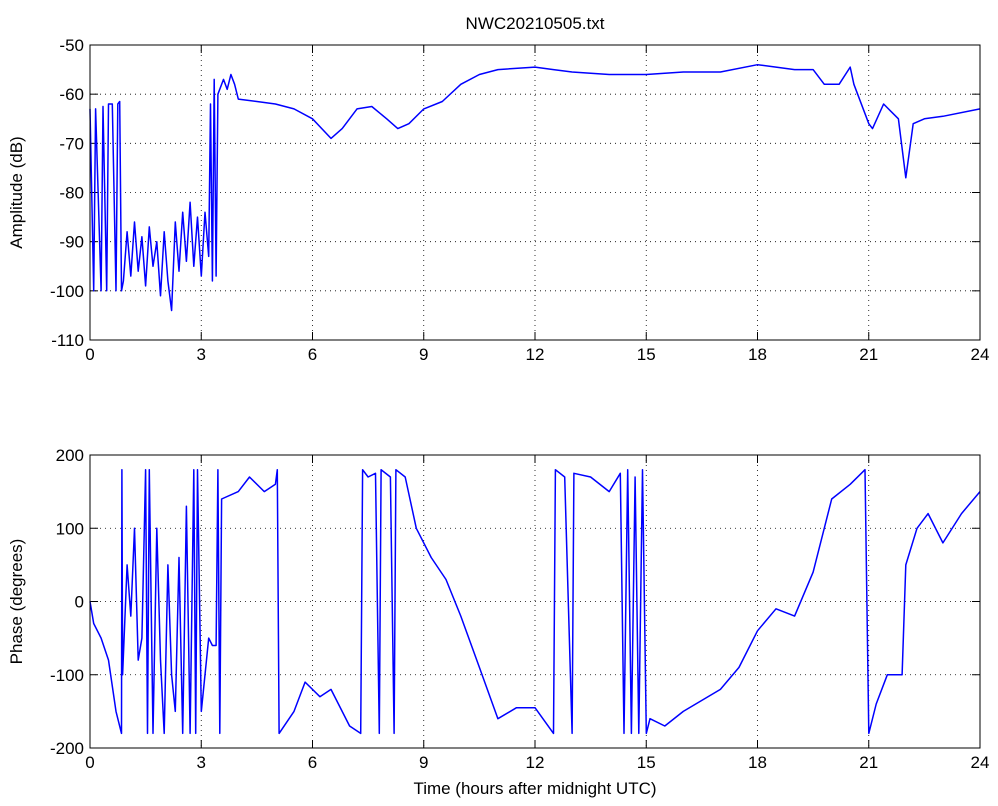 Image resolution: width=998 pixels, height=806 pixels. I want to click on y-tick-label: -110, so click(67, 340).